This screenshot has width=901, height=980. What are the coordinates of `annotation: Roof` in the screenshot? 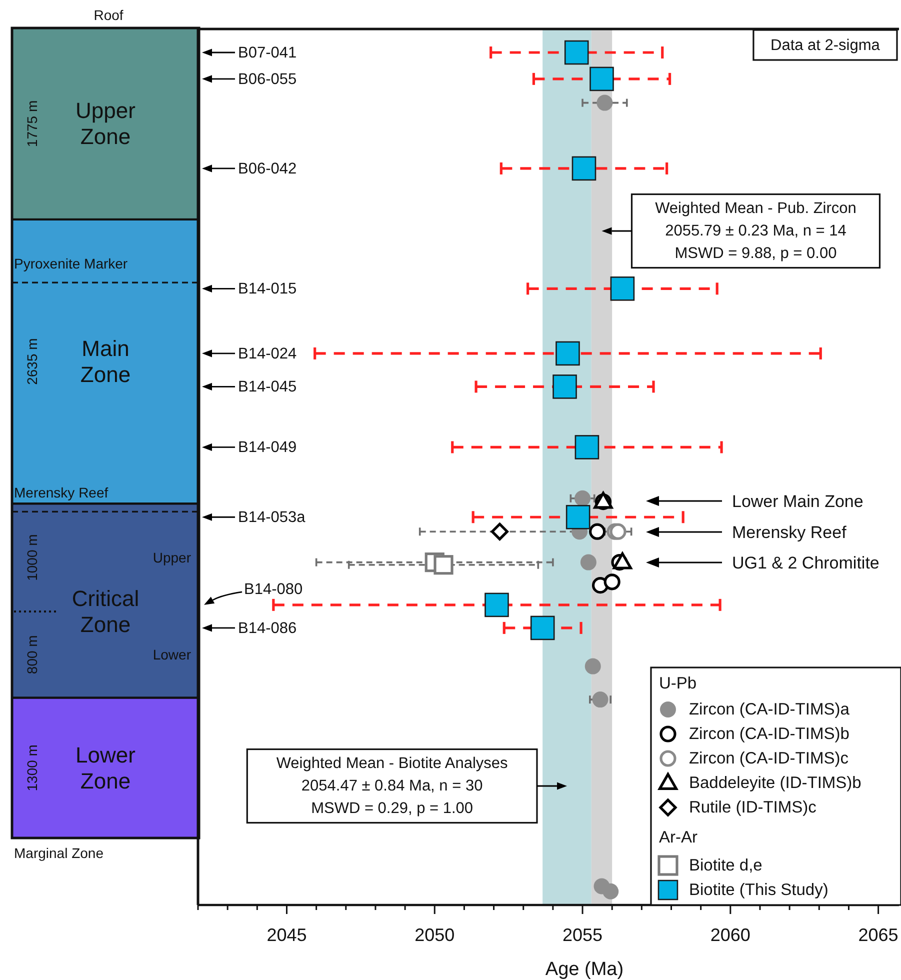 It's located at (109, 15).